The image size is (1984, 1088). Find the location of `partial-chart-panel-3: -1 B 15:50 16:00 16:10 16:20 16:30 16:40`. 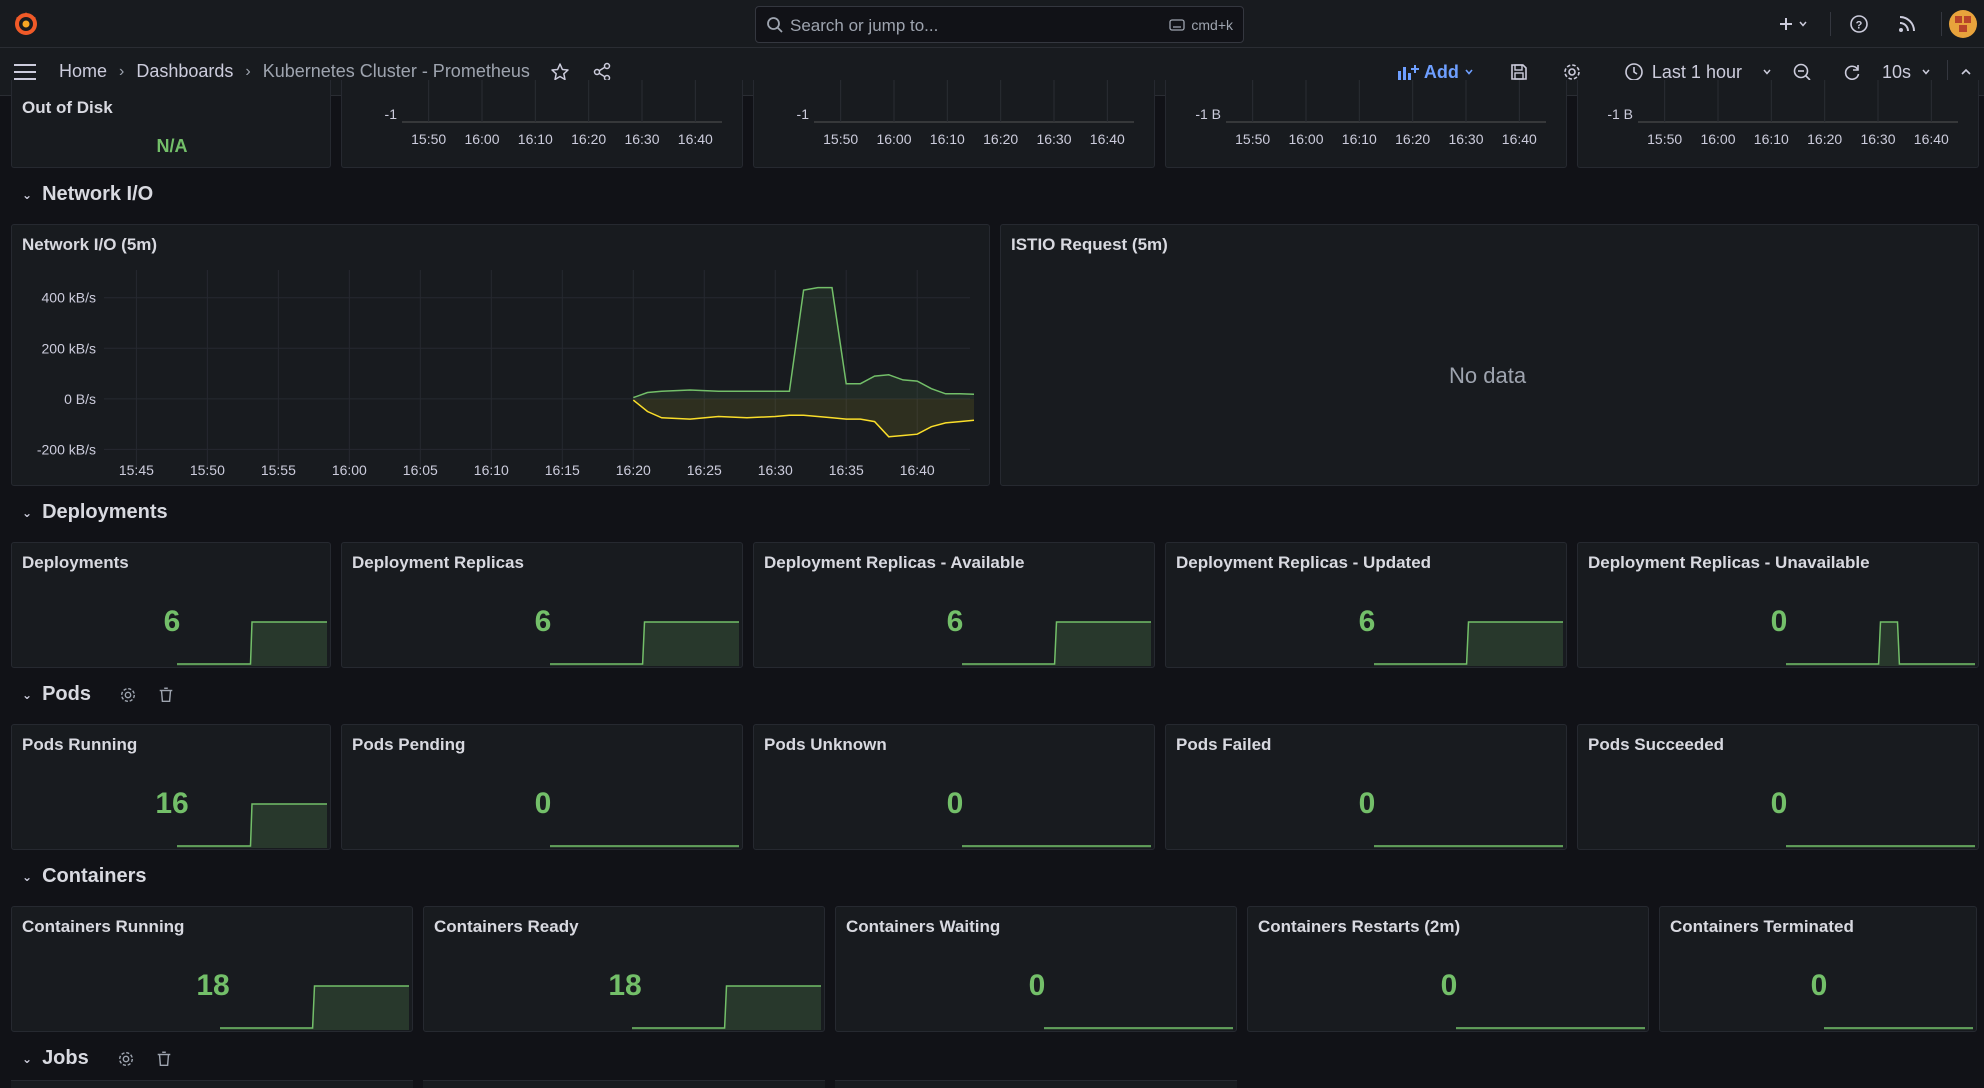

partial-chart-panel-3: -1 B 15:50 16:00 16:10 16:20 16:30 16:40 is located at coordinates (1366, 124).